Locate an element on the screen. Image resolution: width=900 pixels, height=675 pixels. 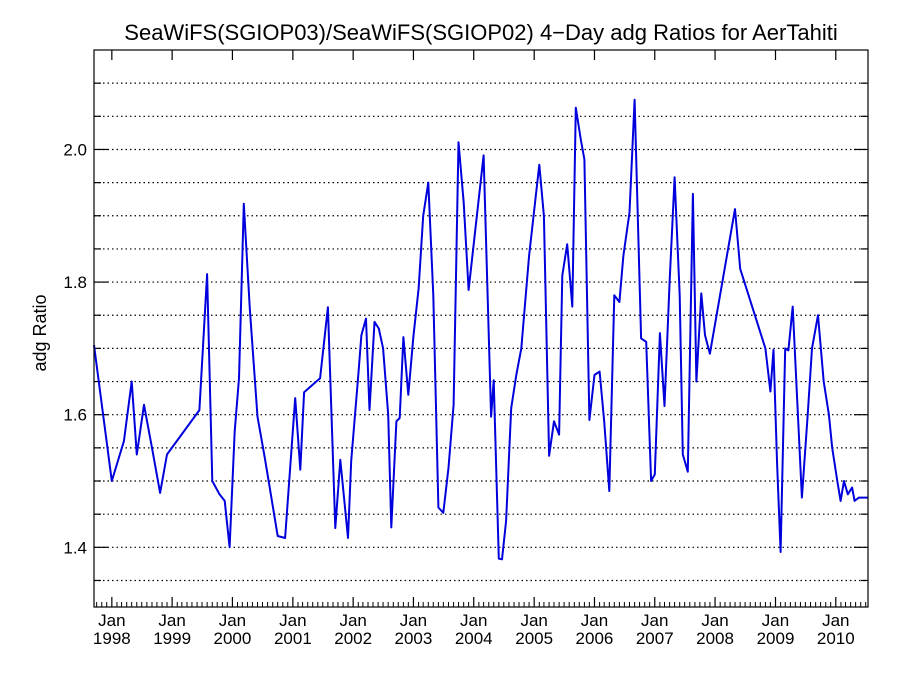
y-tick-labels: 1.4 1.6 1.8 2.0 is located at coordinates (75, 348).